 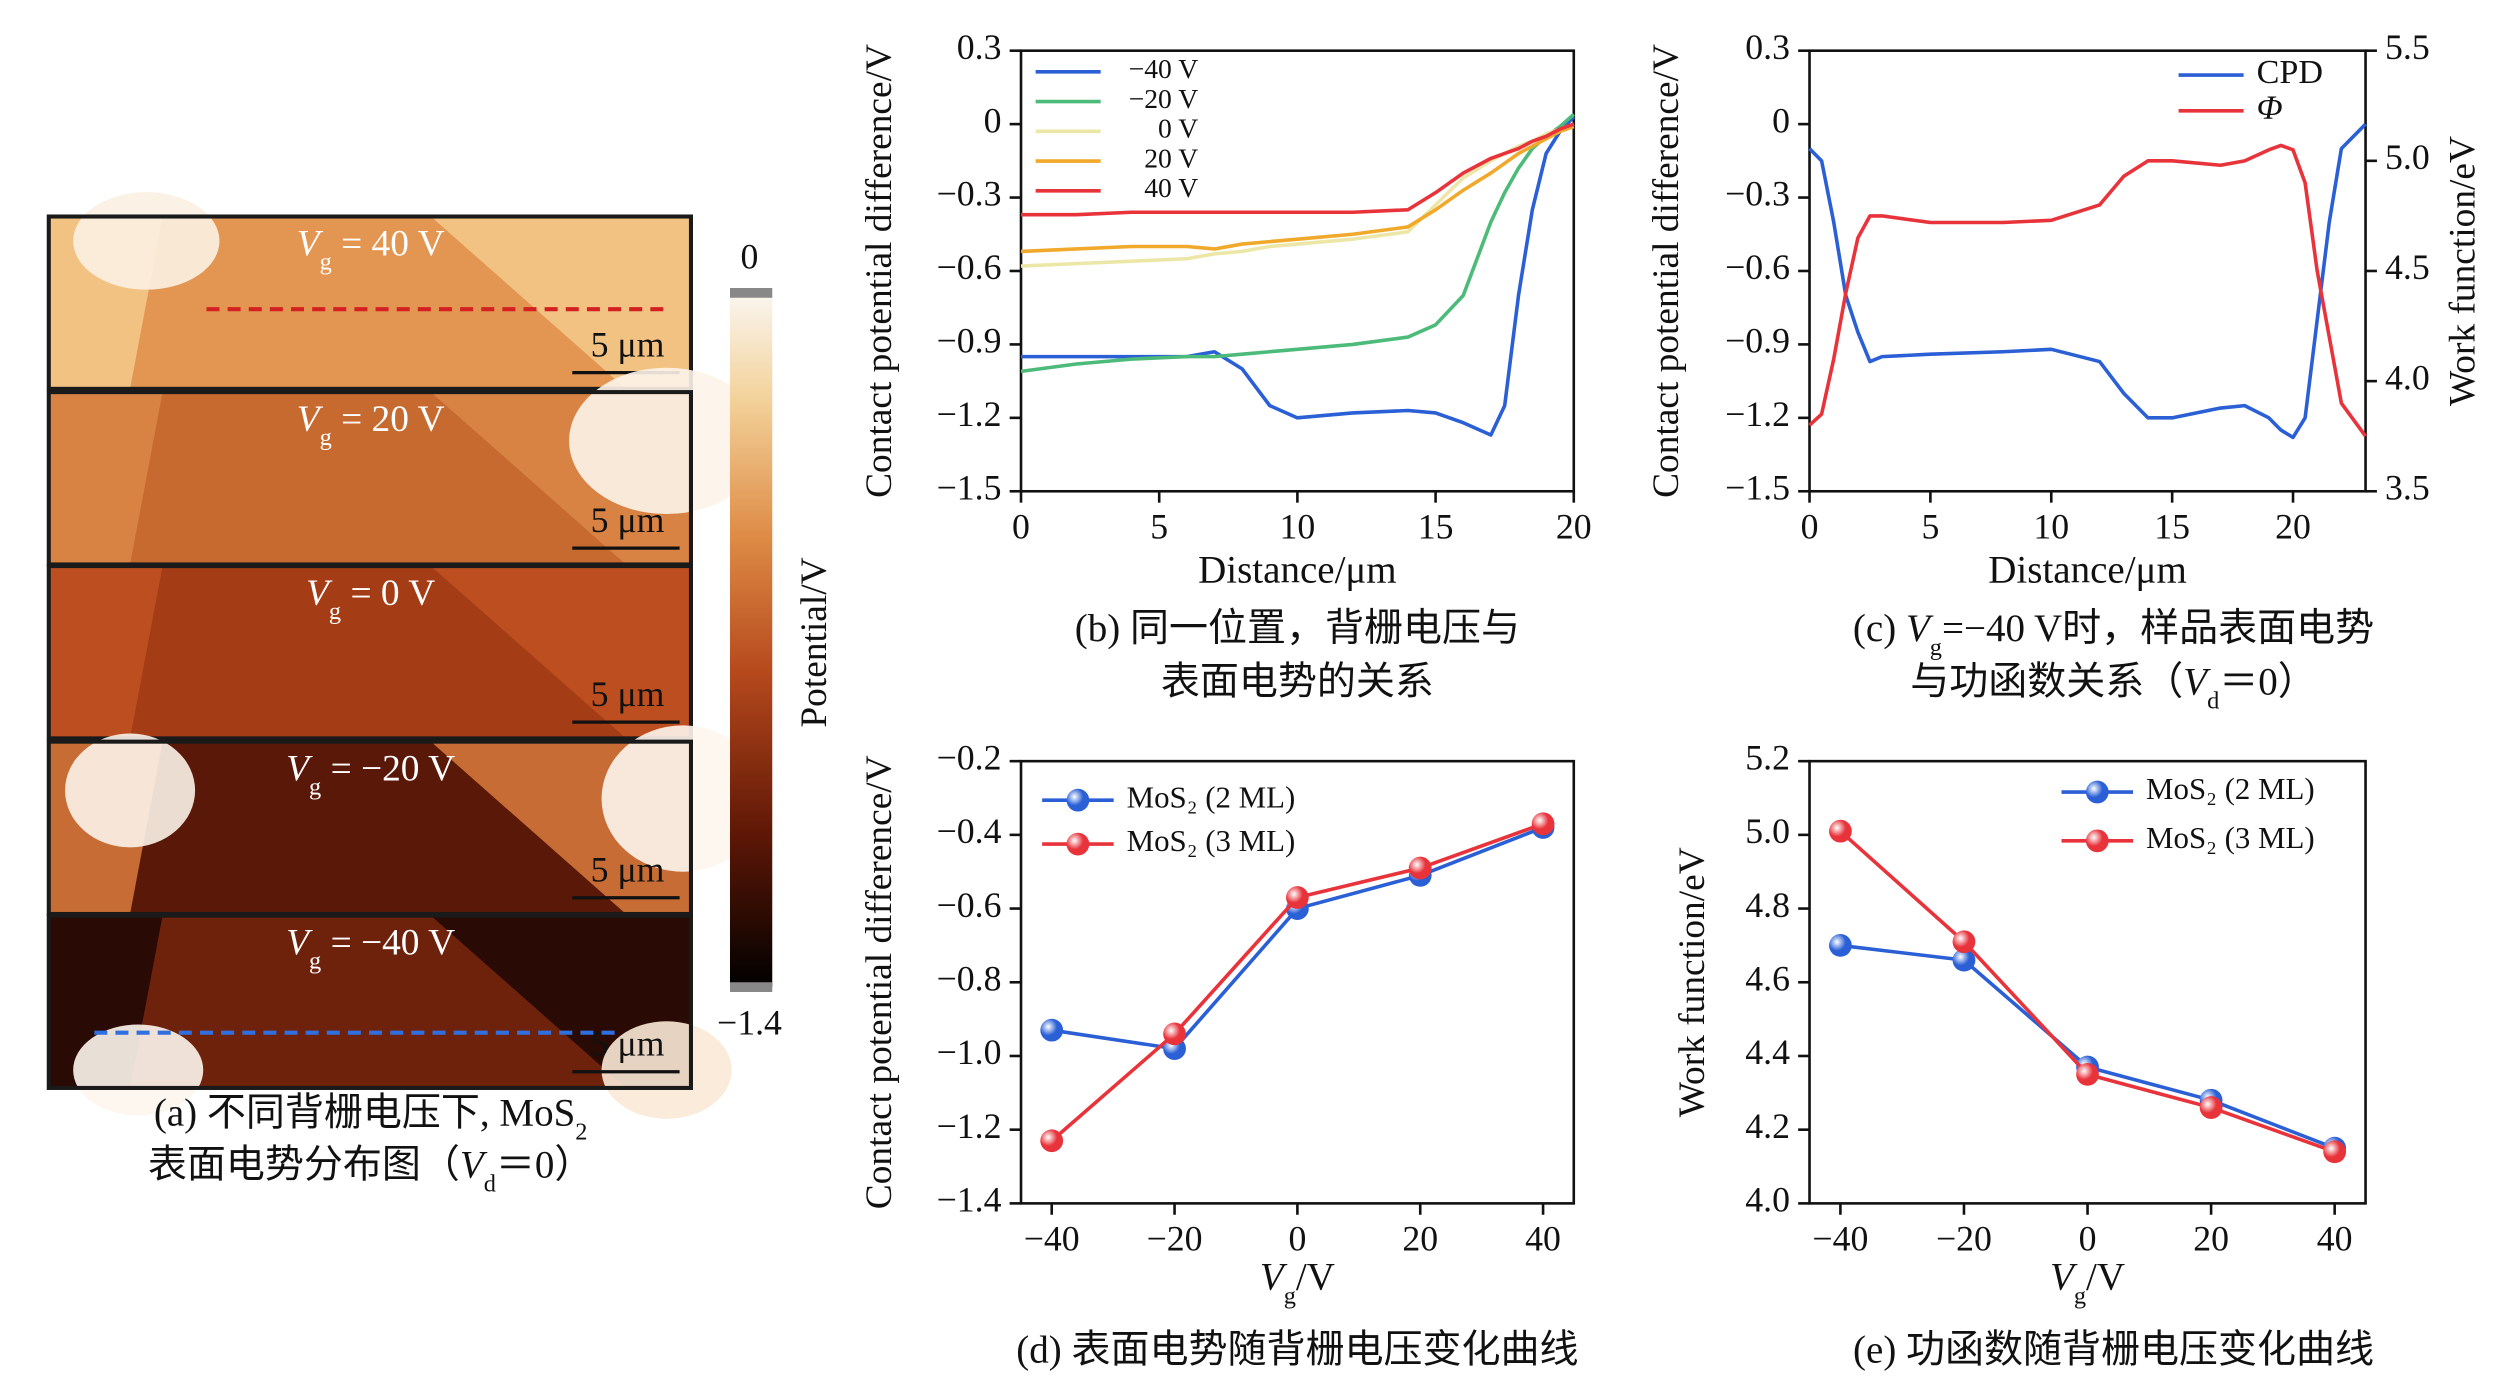 I want to click on caption: 与功函数关系（Vd＝0）, so click(x=2113, y=688).